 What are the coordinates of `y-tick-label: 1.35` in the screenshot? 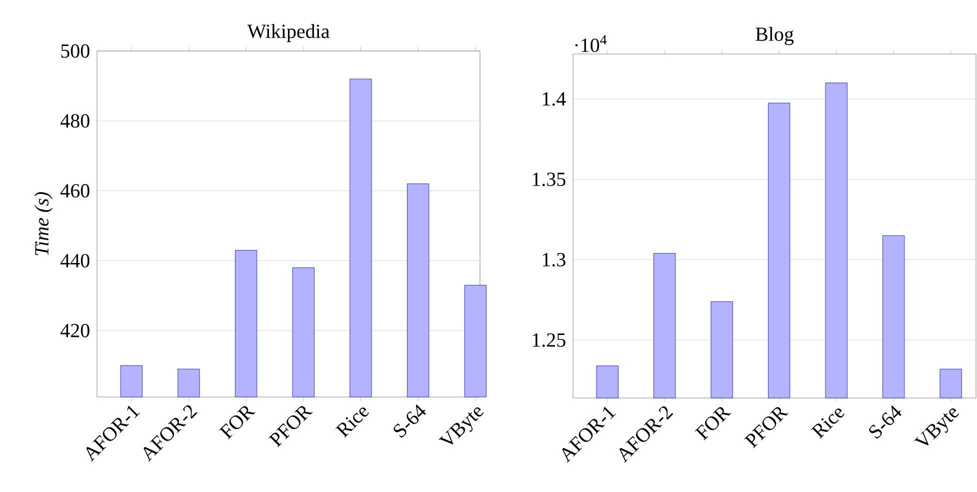 It's located at (549, 179).